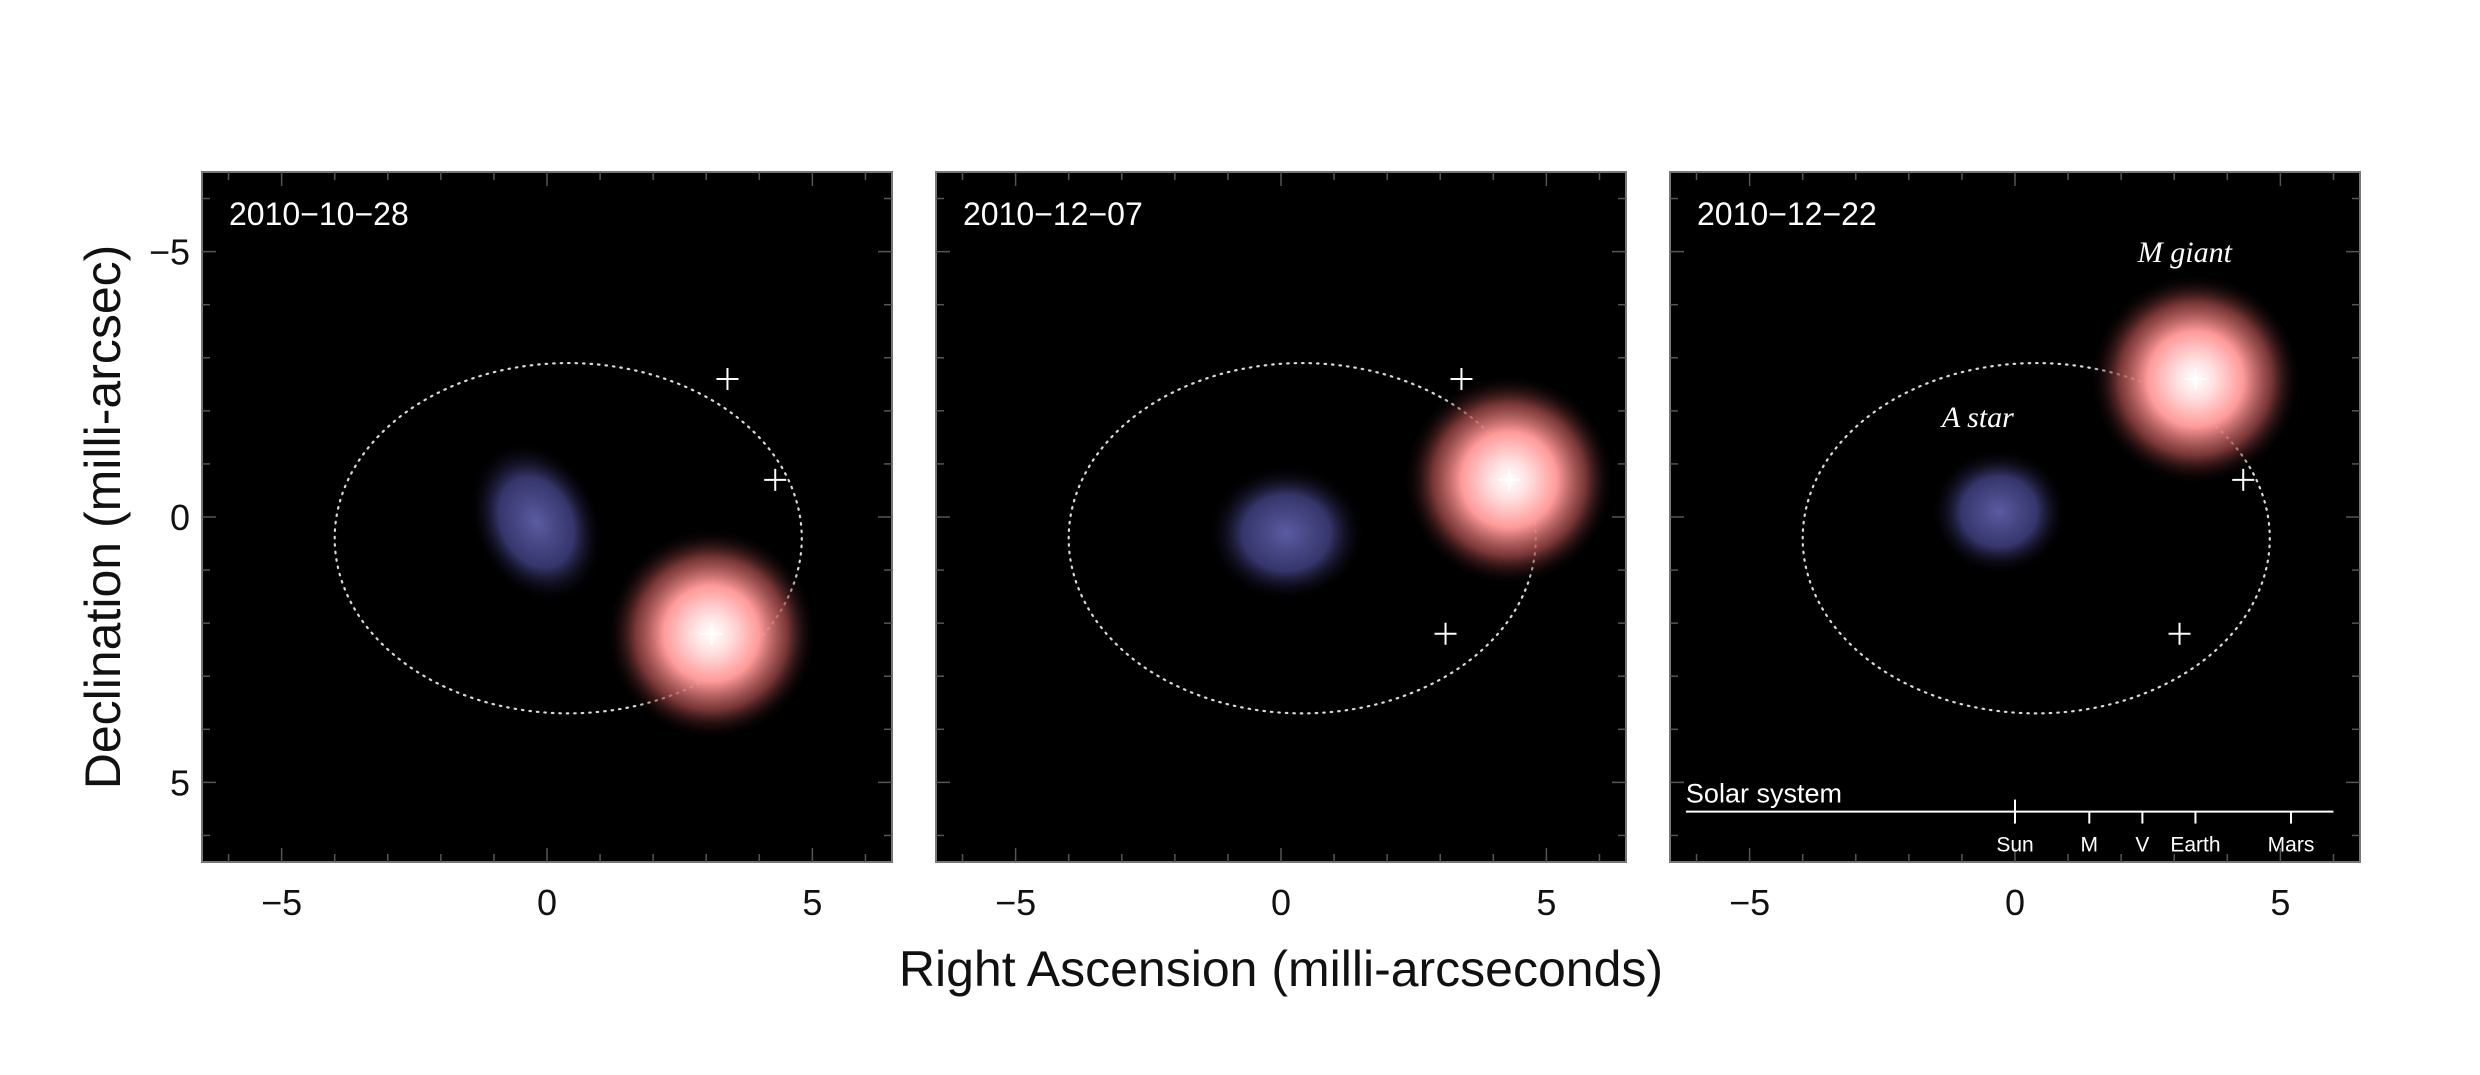  Describe the element at coordinates (1787, 214) in the screenshot. I see `panel-date: 2010−12−22` at that location.